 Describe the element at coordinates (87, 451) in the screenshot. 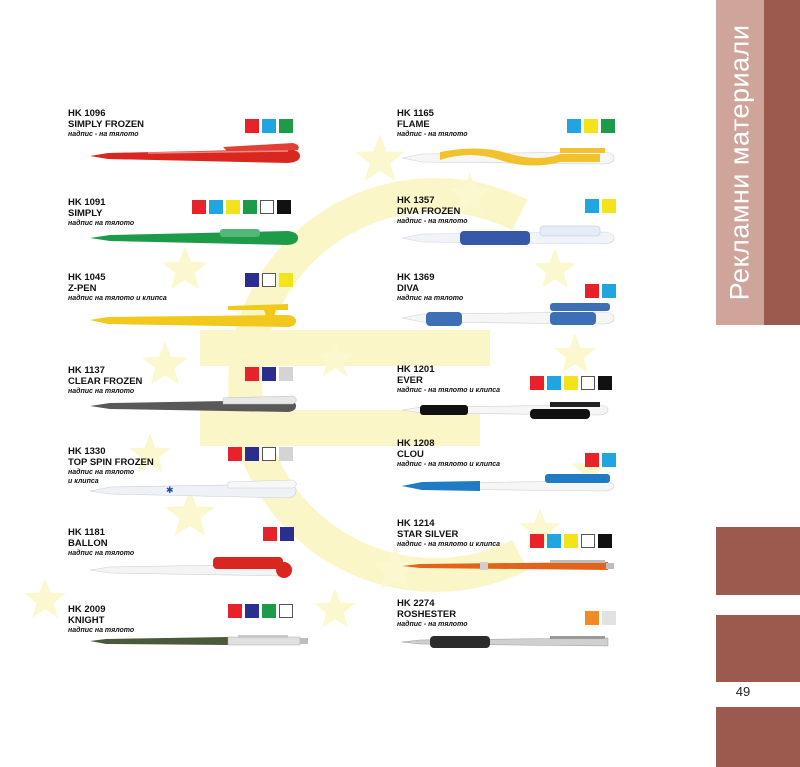

I see `product-code: HK 1330` at that location.